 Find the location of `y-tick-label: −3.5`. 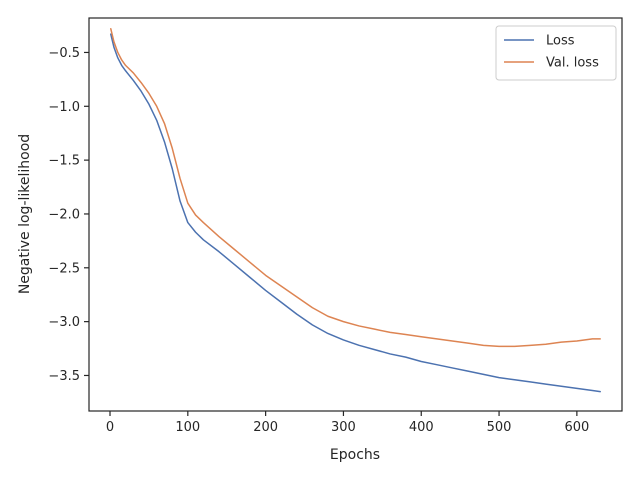

y-tick-label: −3.5 is located at coordinates (64, 376).